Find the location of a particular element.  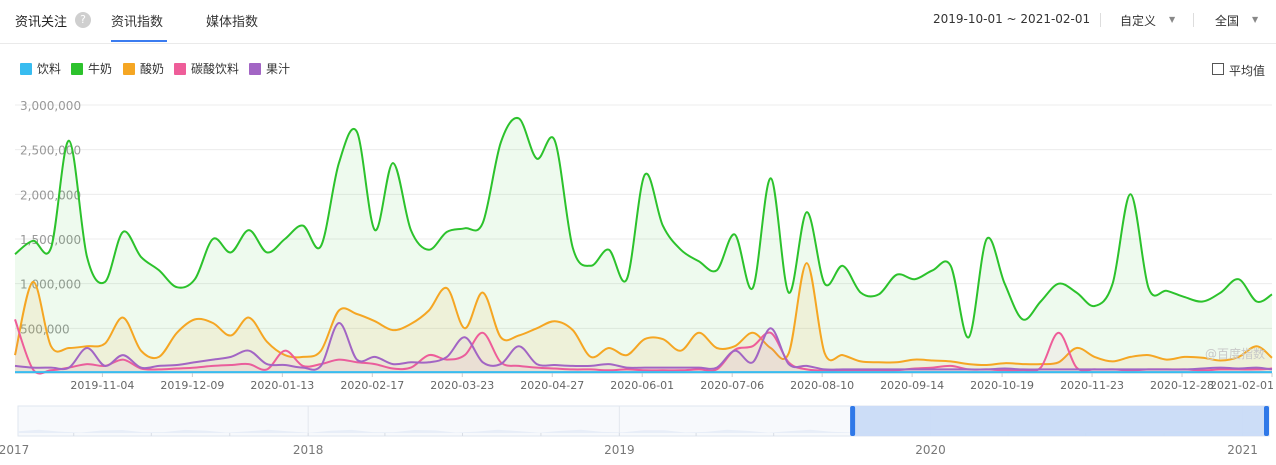

region-dropdown: 全国 is located at coordinates (1227, 21).